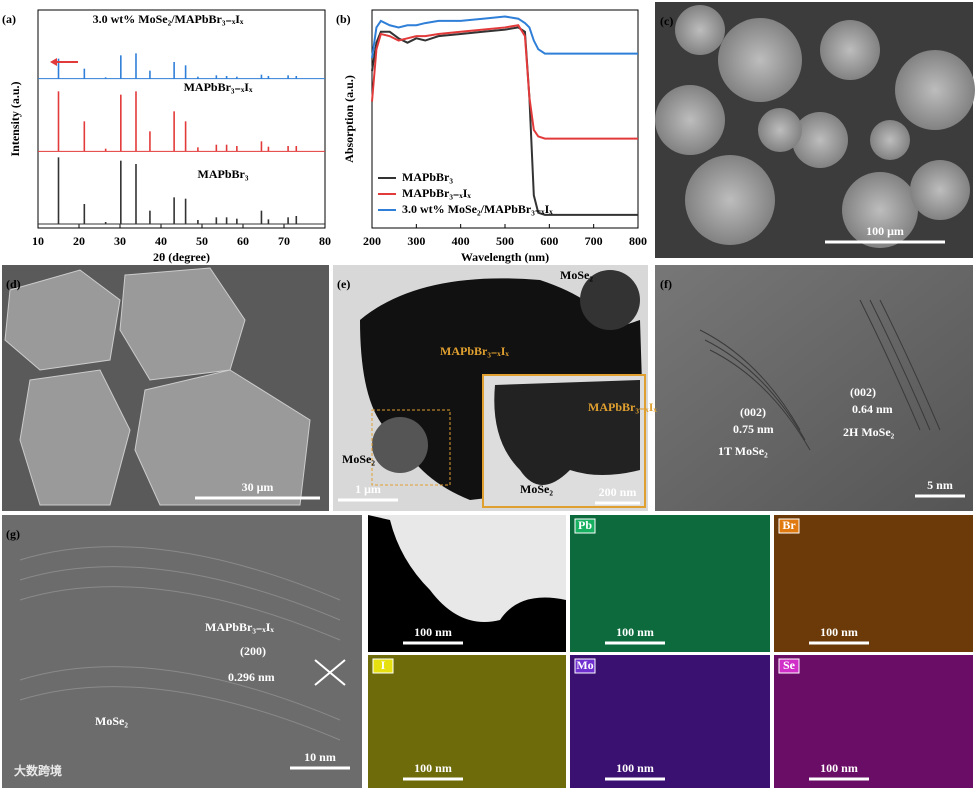  What do you see at coordinates (477, 209) in the screenshot?
I see `legend-label: 3.0 wt% MoSe₂/MAPbBr₃₋ₓIₓ` at bounding box center [477, 209].